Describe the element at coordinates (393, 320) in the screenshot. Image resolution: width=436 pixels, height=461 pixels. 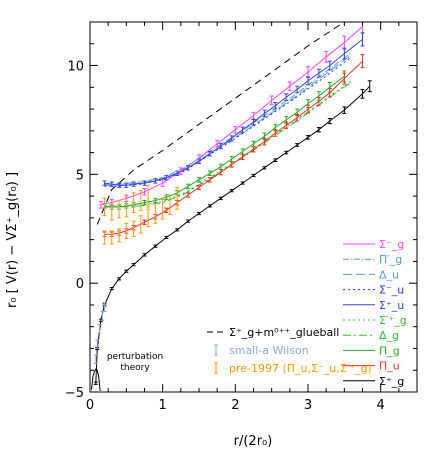
I see `legend-label: Σ′⁺_g` at that location.